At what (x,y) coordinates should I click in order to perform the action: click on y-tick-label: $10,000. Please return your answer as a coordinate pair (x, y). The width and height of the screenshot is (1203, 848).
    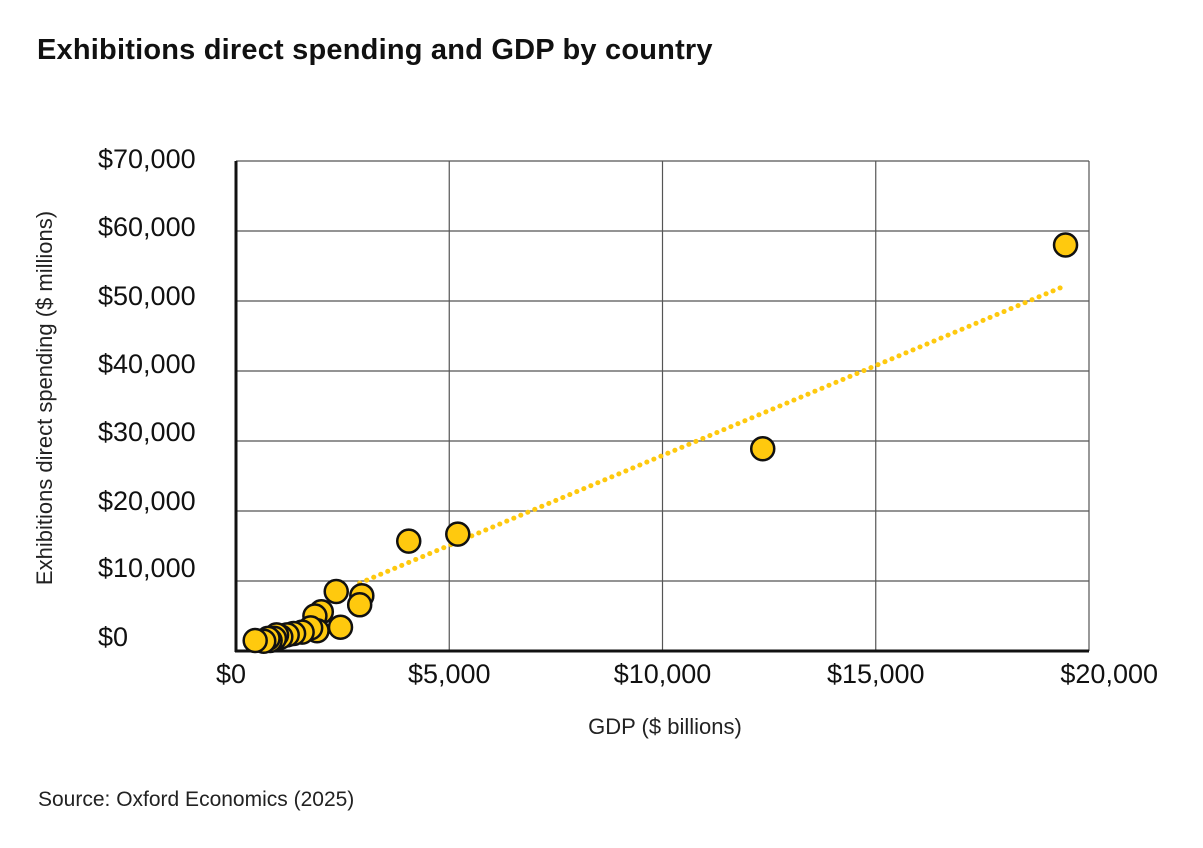
    Looking at the image, I should click on (147, 568).